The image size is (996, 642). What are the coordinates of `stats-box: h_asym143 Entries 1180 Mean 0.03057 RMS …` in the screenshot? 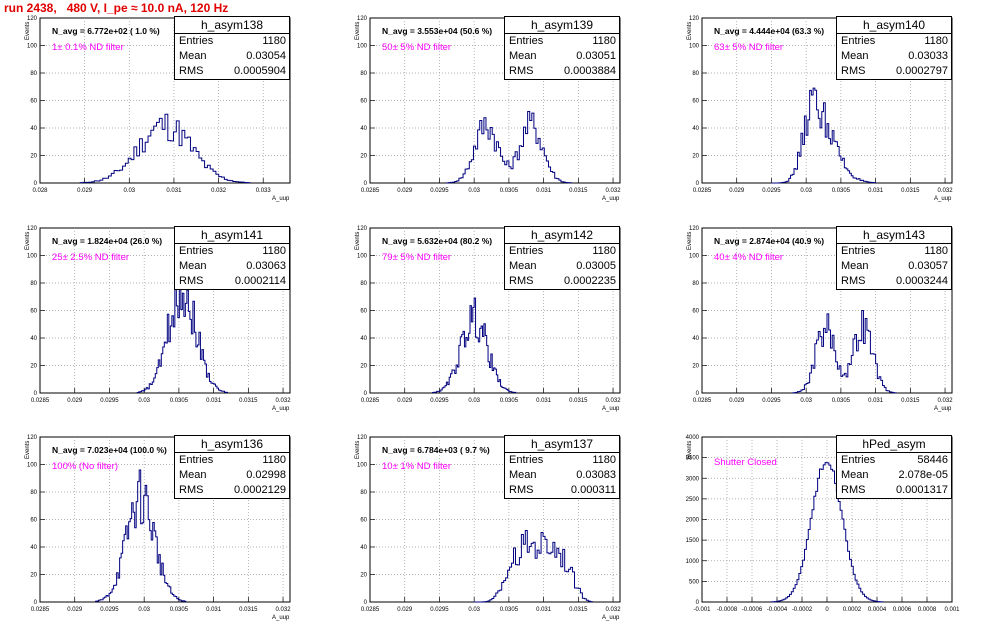 It's located at (894, 258).